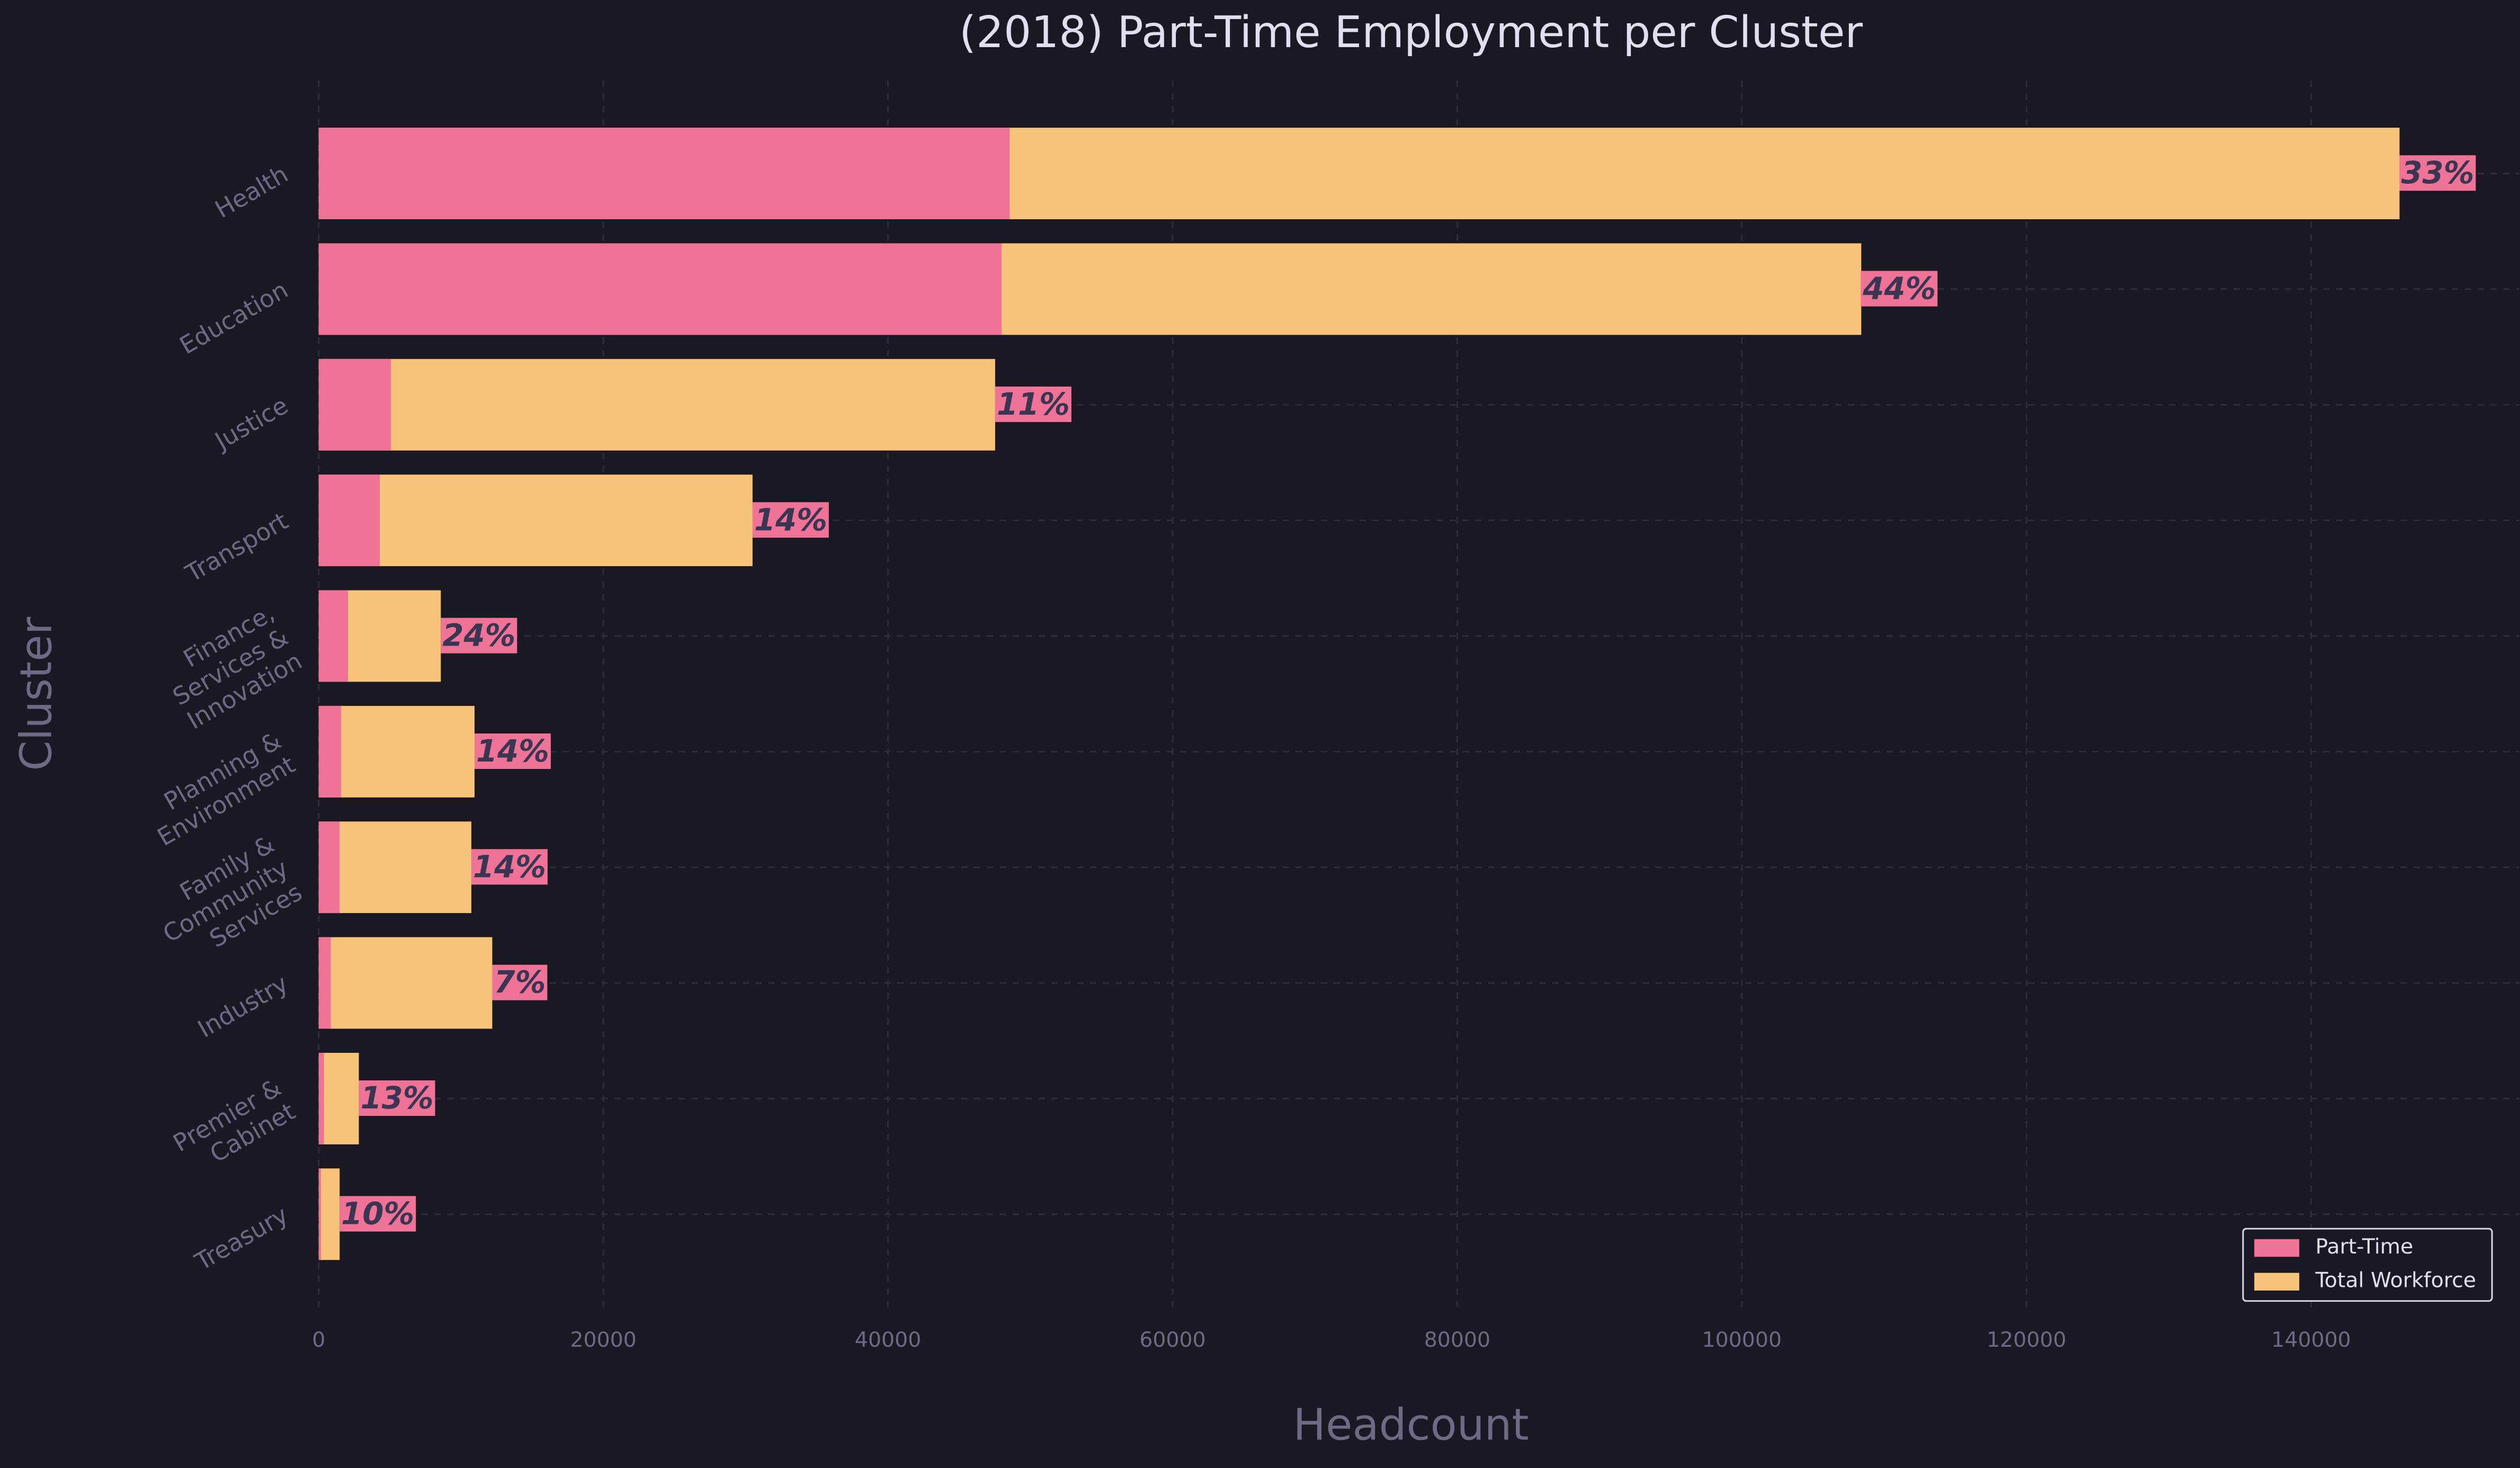 The width and height of the screenshot is (2520, 1468). I want to click on value-label: 11%, so click(1033, 404).